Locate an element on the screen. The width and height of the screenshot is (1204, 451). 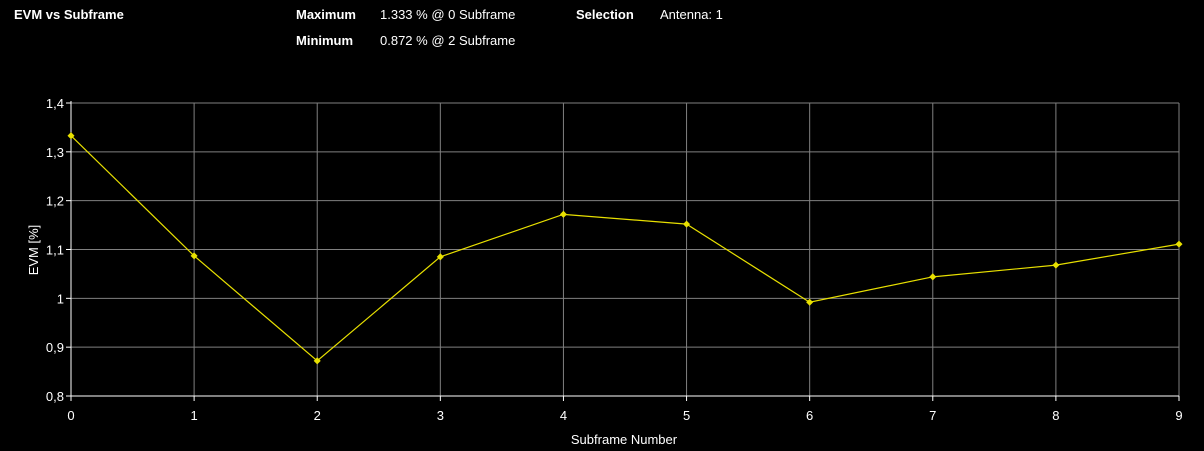
maximum-value: 1.333 % @ 0 Subframe is located at coordinates (448, 14).